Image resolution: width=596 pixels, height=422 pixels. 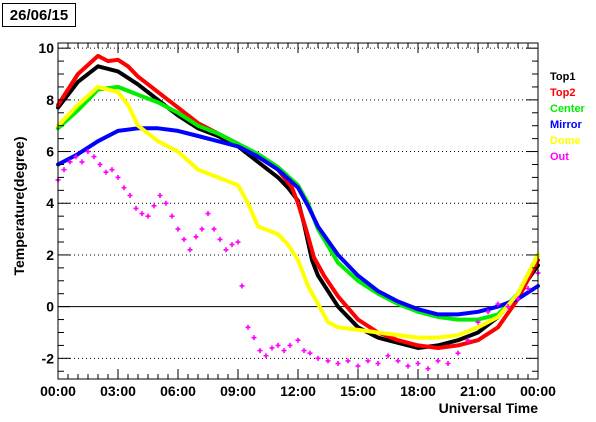 I want to click on legend-item-mirror: Mirror, so click(x=566, y=125).